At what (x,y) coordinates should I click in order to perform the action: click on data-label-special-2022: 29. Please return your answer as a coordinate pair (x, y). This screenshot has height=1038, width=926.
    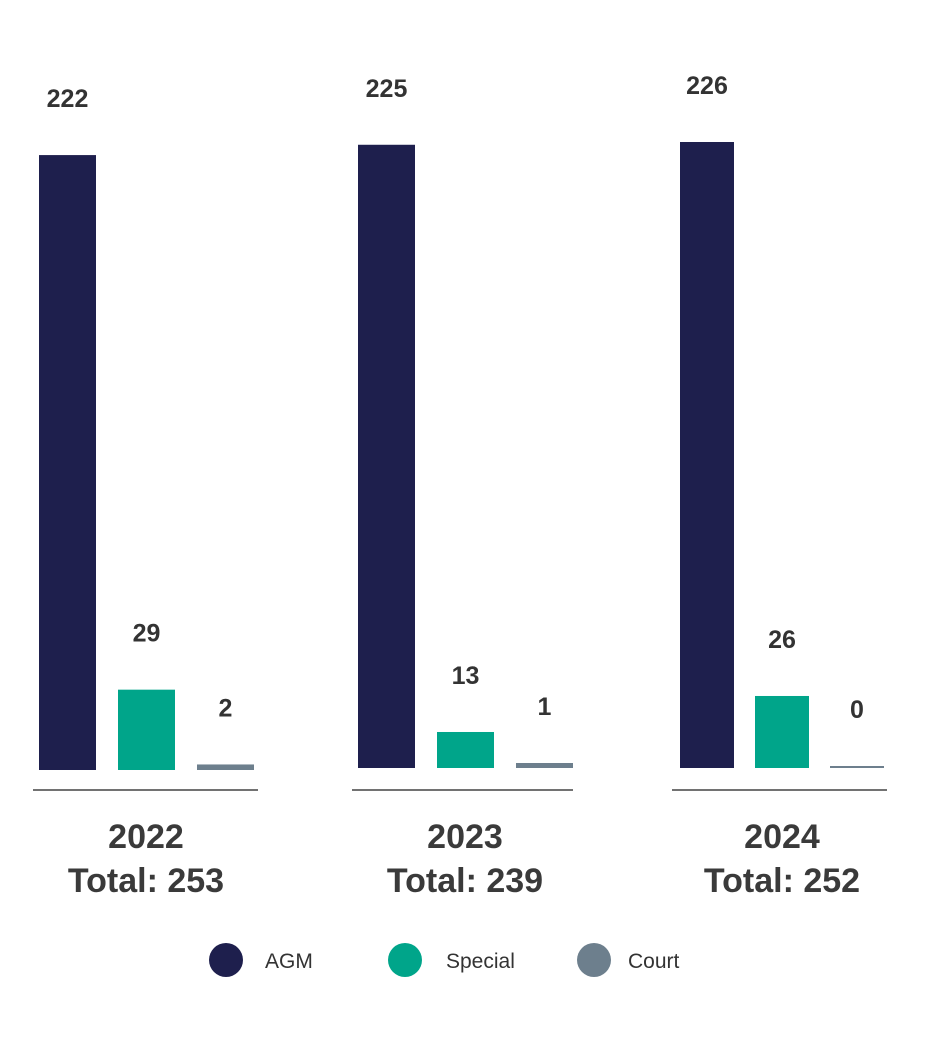
    Looking at the image, I should click on (147, 634).